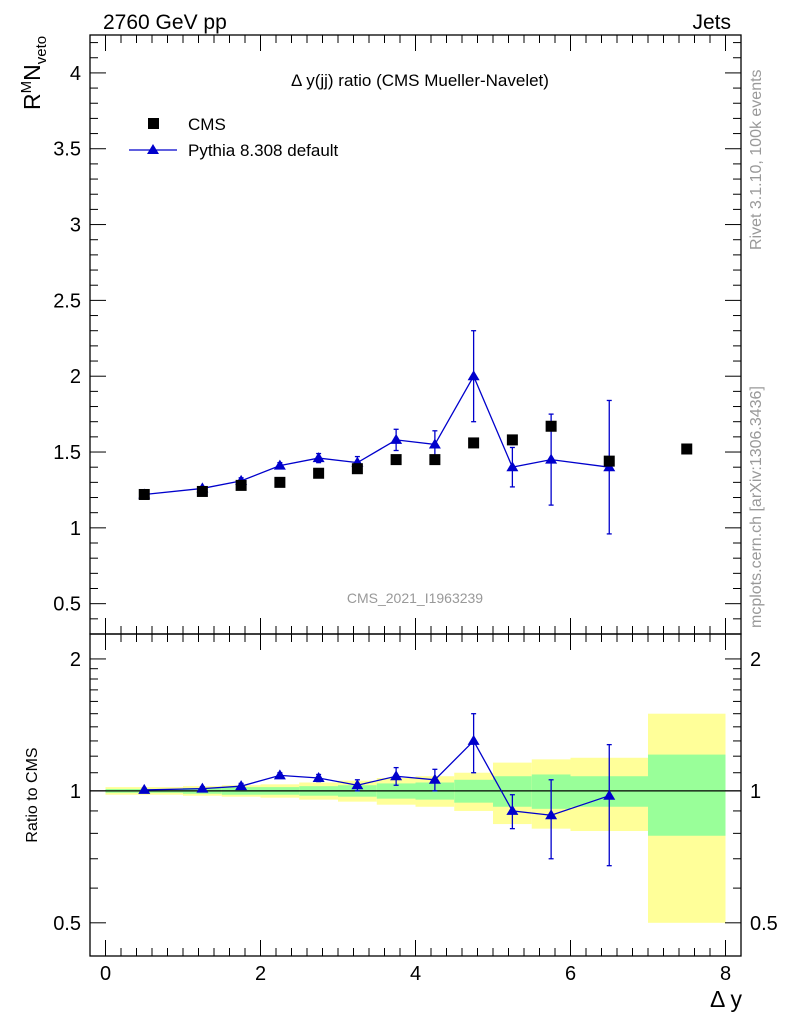 Image resolution: width=786 pixels, height=1024 pixels. What do you see at coordinates (75, 792) in the screenshot?
I see `ratio-y-tick-label: 1` at bounding box center [75, 792].